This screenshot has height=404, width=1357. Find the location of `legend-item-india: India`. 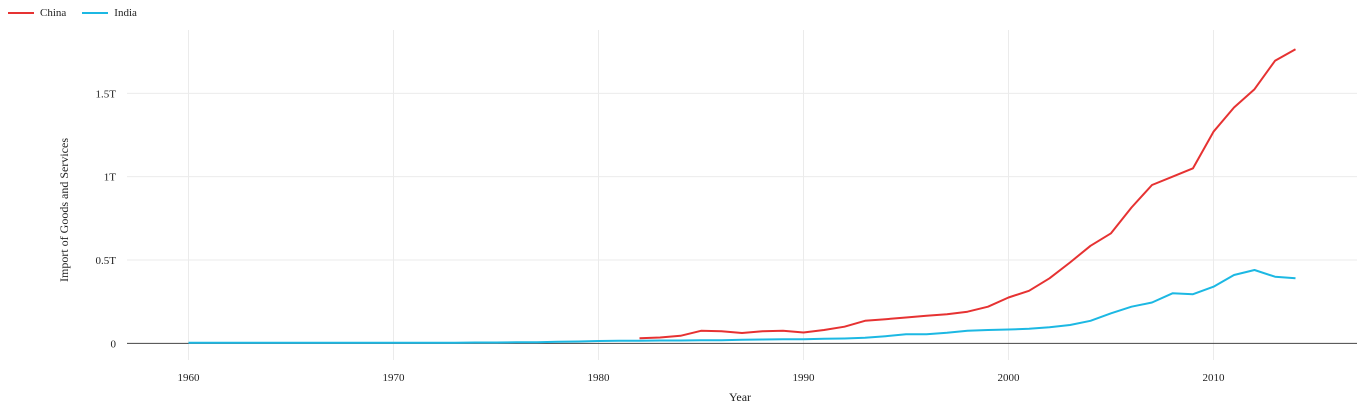

legend-item-india: India is located at coordinates (109, 13).